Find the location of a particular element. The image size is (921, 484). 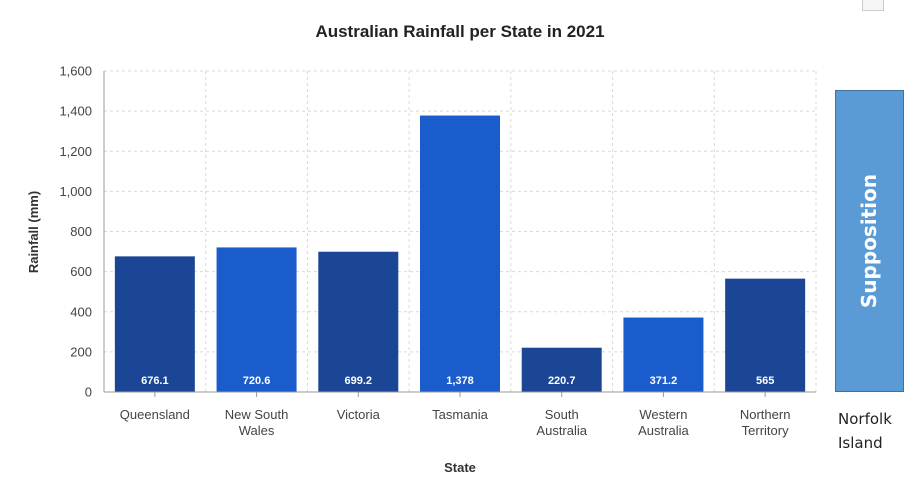

x-tick-label: Northern is located at coordinates (765, 414).